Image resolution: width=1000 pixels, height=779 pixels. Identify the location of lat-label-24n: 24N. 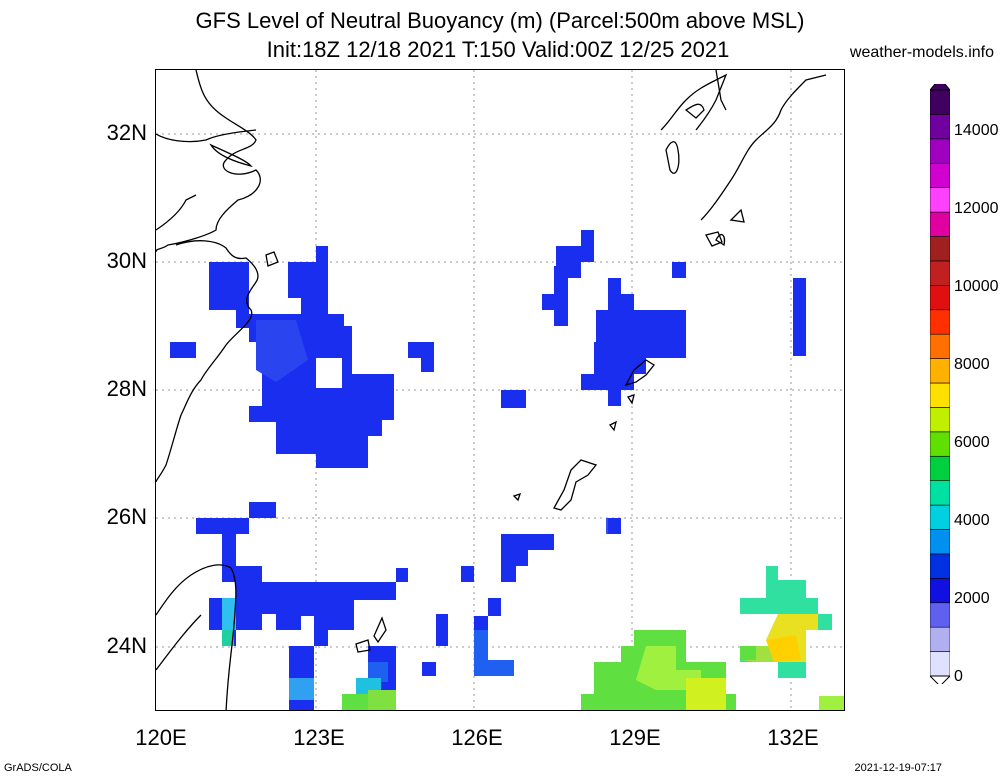
(126, 645).